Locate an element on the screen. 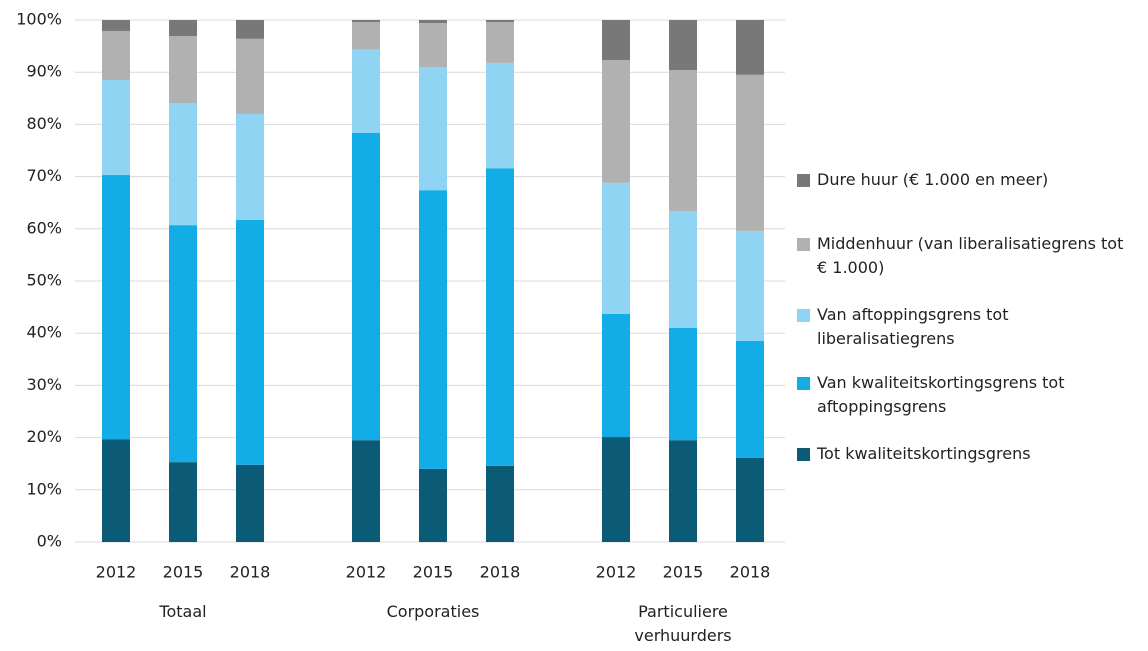  legend-item: Tot kwaliteitskortingsgrens is located at coordinates (962, 454).